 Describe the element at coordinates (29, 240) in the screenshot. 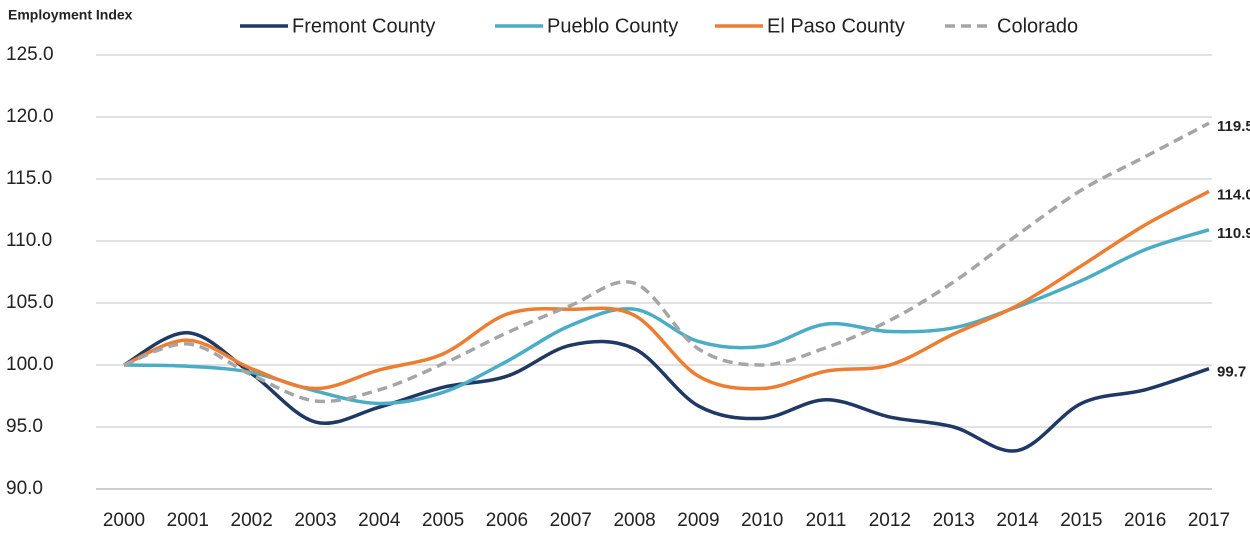

I see `y-tick-label: 110.0` at that location.